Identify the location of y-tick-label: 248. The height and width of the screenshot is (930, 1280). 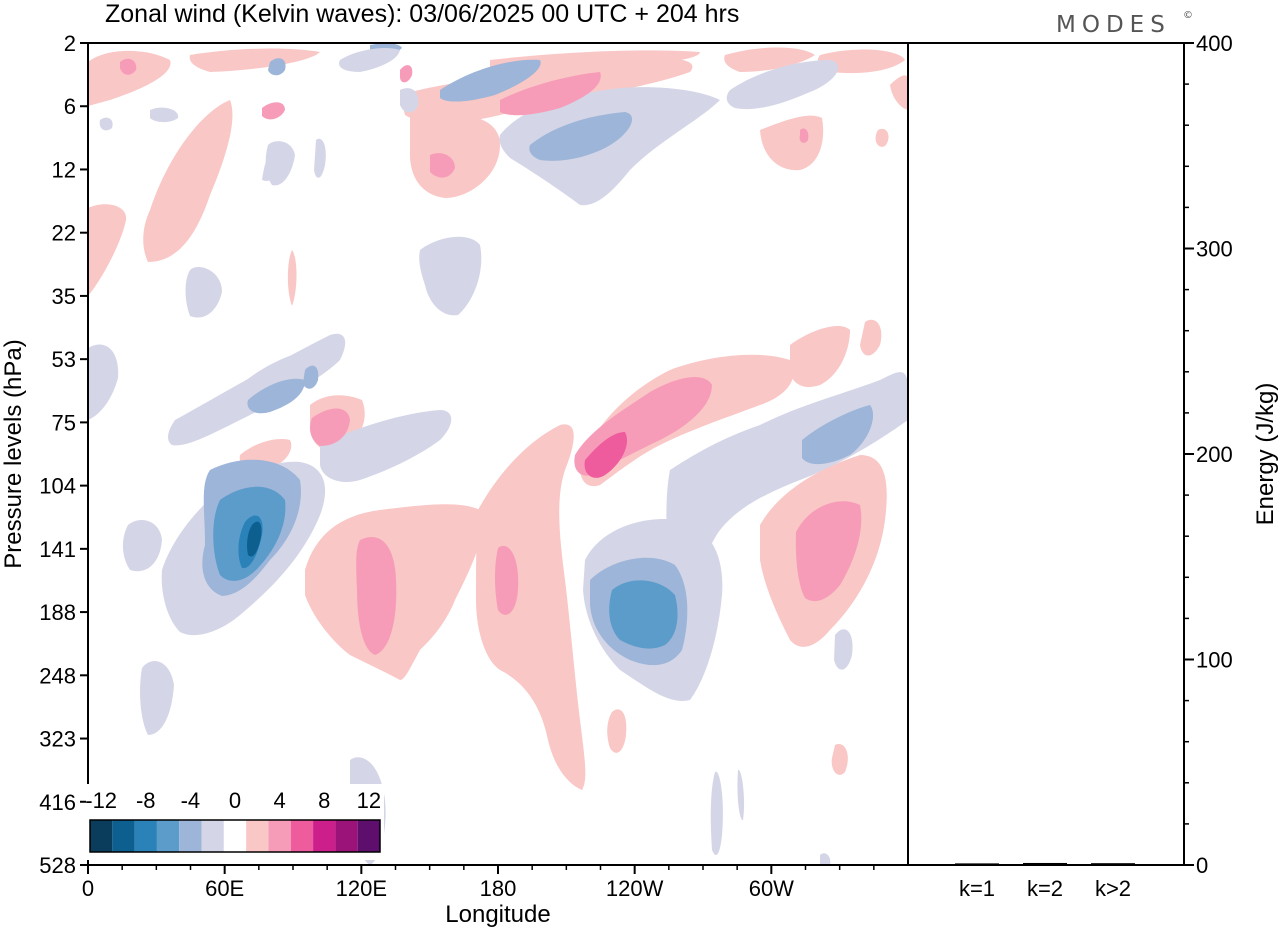
(57, 675).